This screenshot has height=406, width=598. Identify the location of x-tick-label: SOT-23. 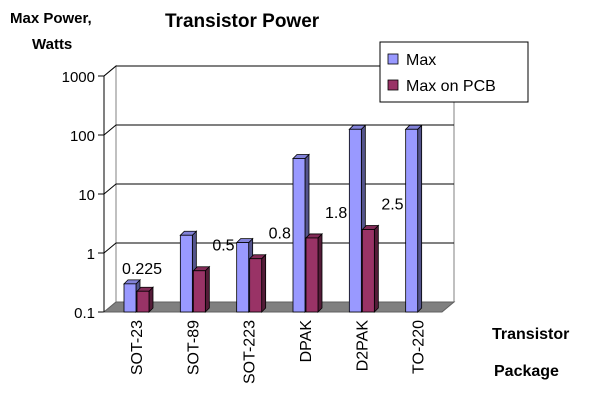
(137, 347).